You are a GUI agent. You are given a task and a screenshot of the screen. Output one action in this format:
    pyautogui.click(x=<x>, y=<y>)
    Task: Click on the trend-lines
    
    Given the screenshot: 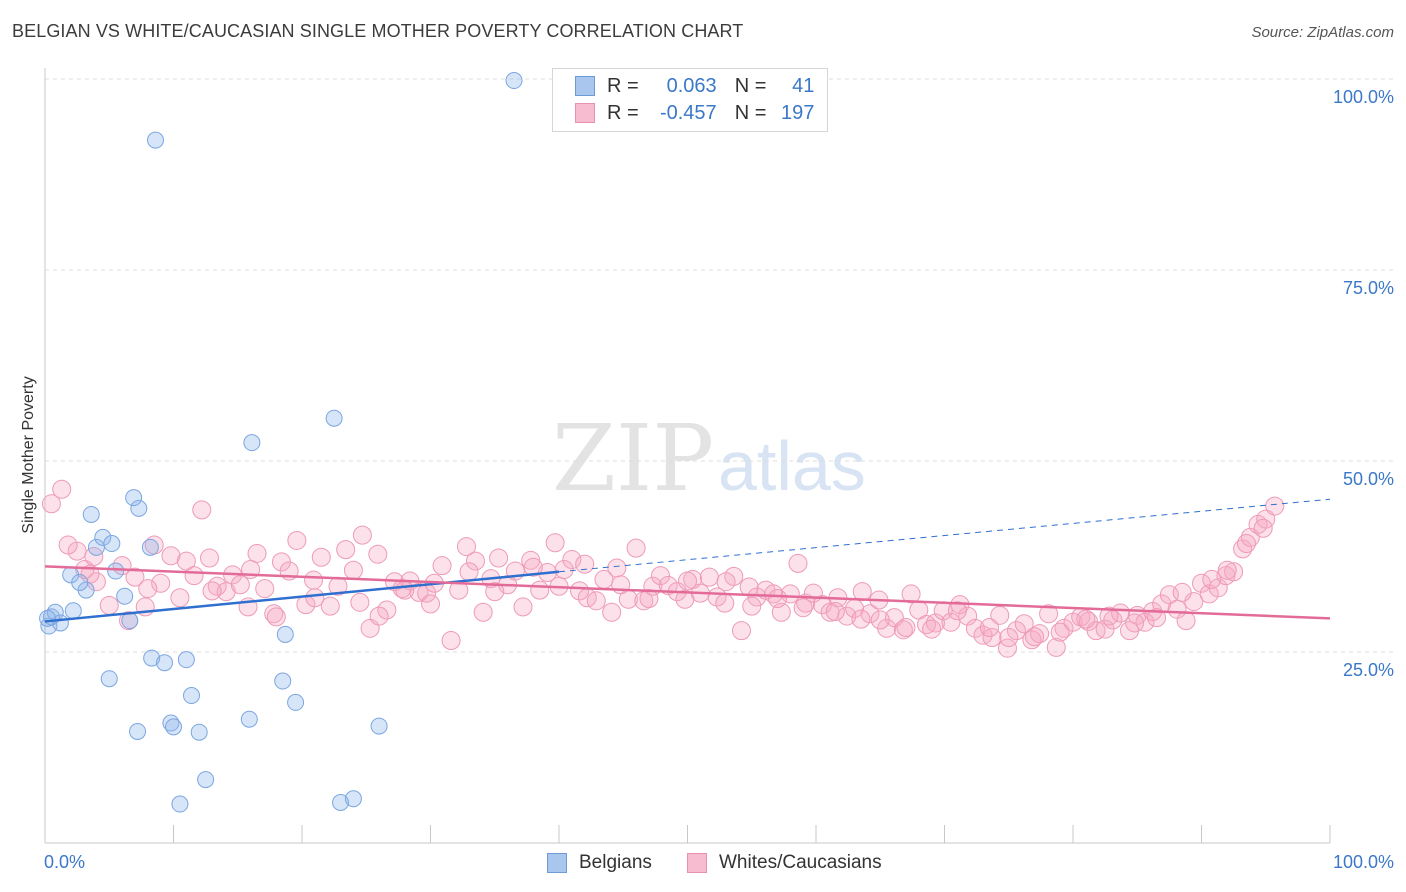 What is the action you would take?
    pyautogui.click(x=687, y=560)
    